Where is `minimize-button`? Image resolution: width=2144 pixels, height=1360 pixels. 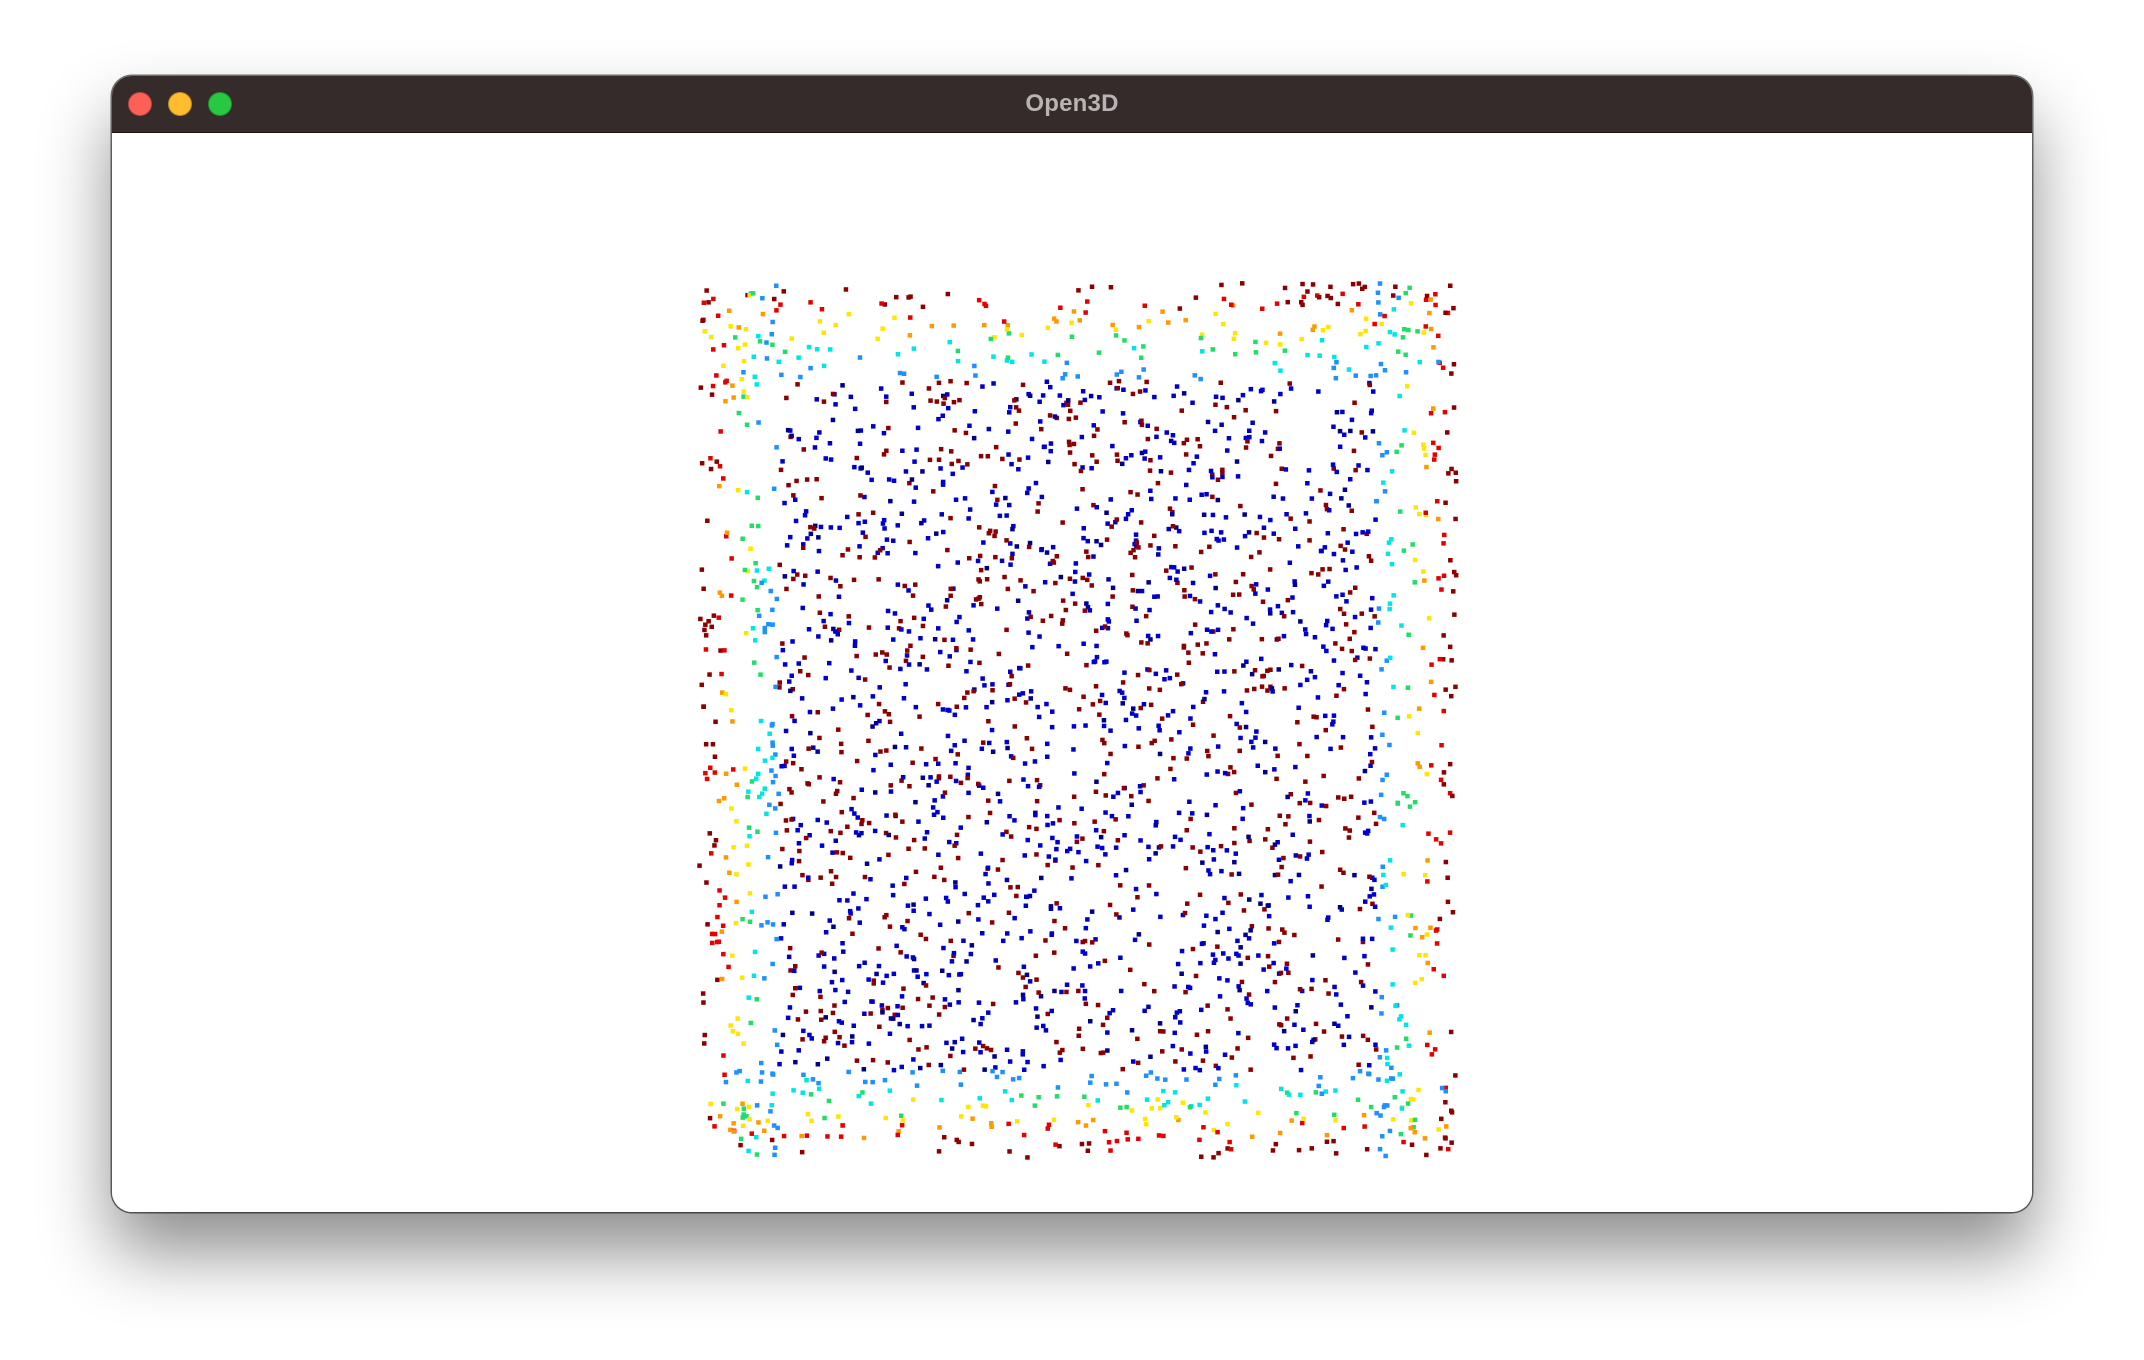 minimize-button is located at coordinates (180, 104).